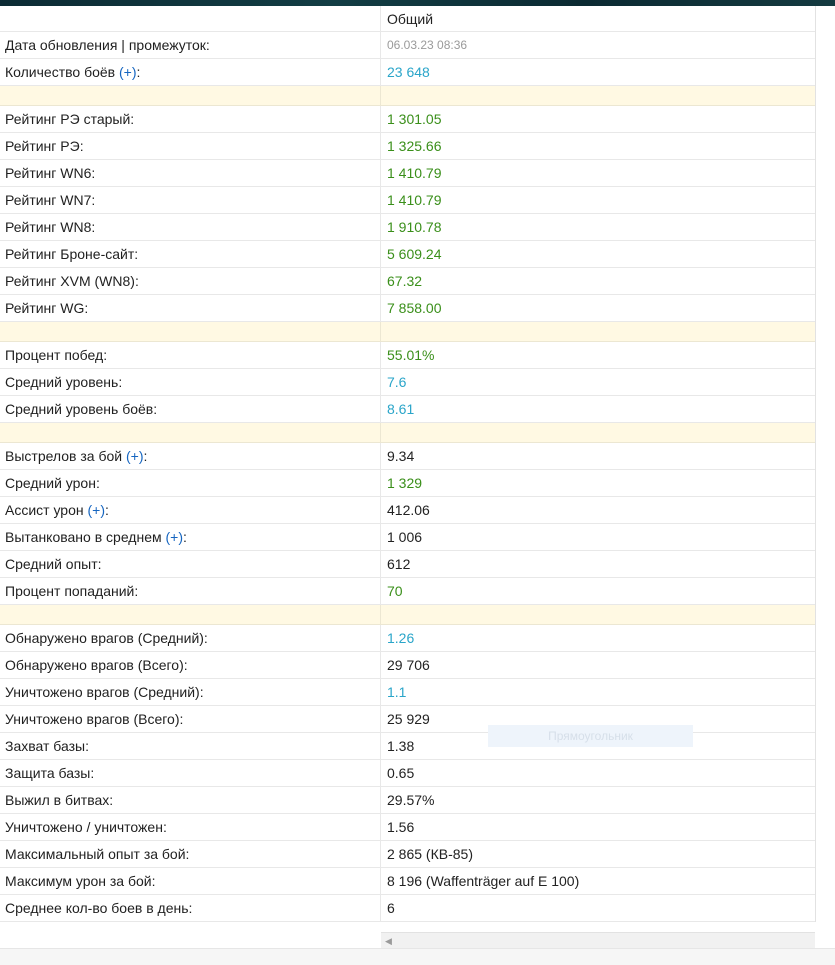  Describe the element at coordinates (407, 72) in the screenshot. I see `table-row: Количество боёв (+): 23 648` at that location.